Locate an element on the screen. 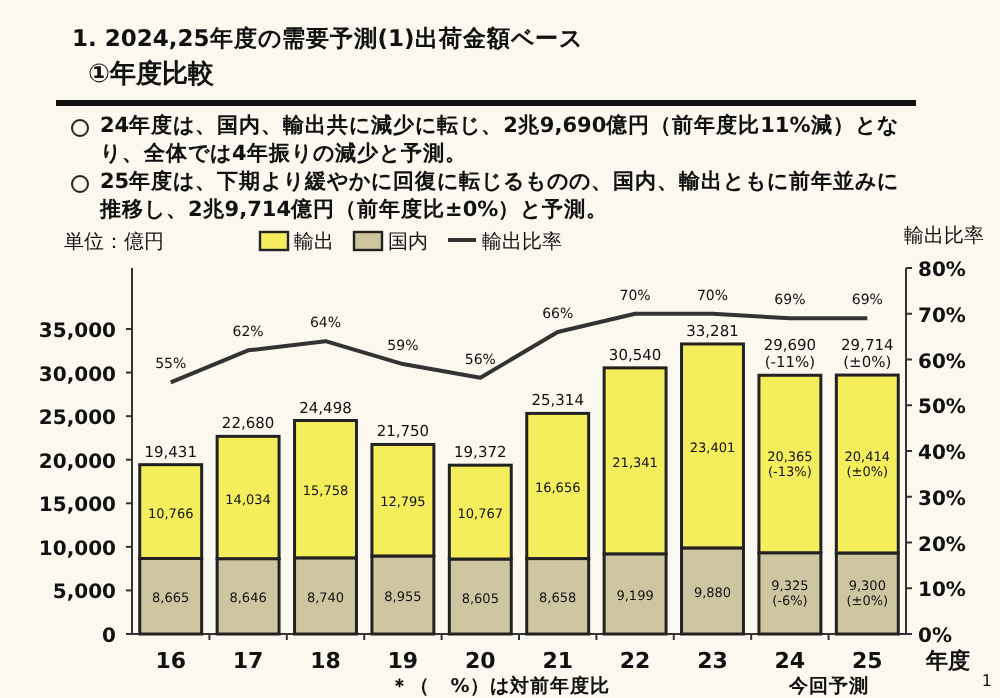 The height and width of the screenshot is (698, 1000). x-tick-label: 17 is located at coordinates (248, 661).